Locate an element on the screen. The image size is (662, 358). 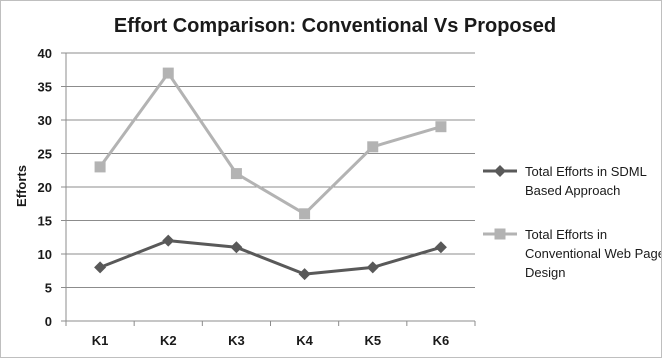
y-tick-label: 20 is located at coordinates (45, 187).